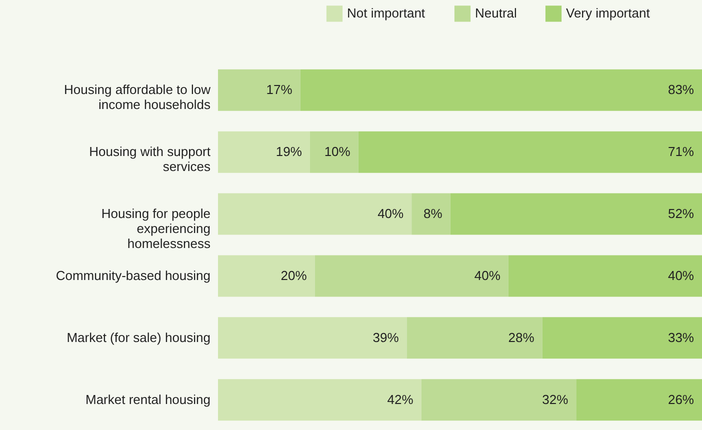 The image size is (702, 430). I want to click on data-label: 10%, so click(337, 152).